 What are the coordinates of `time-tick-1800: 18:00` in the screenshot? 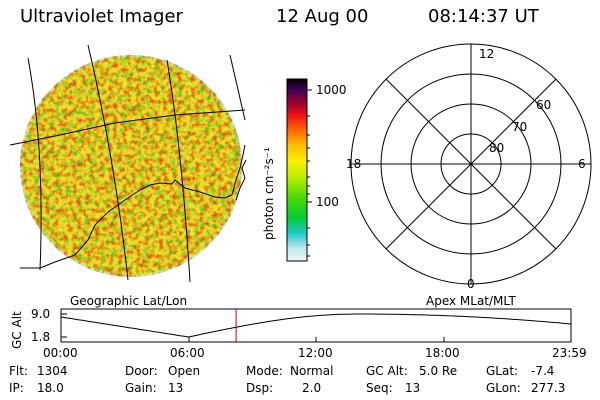 It's located at (442, 353).